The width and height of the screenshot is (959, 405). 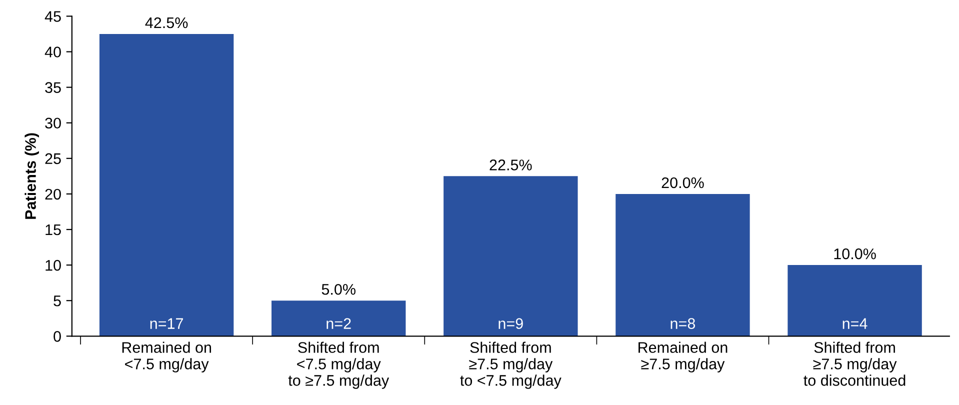 I want to click on x-tick-label: Shifted from <7.5 mg/day to ≥7.5 mg/day, so click(x=339, y=365).